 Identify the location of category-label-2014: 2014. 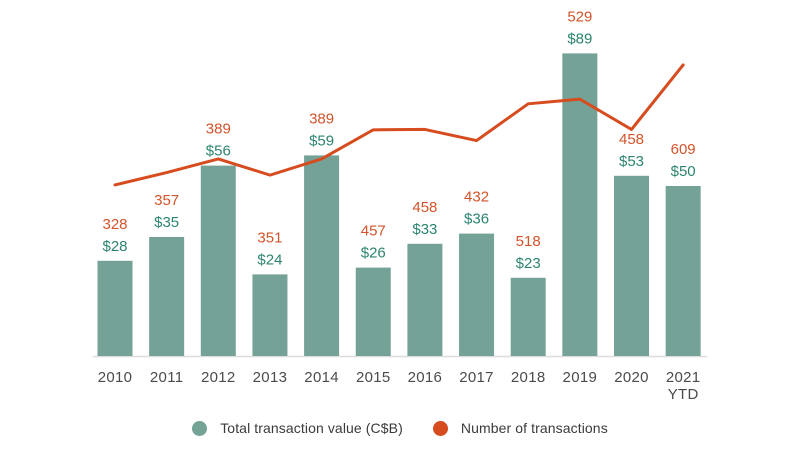
(321, 377).